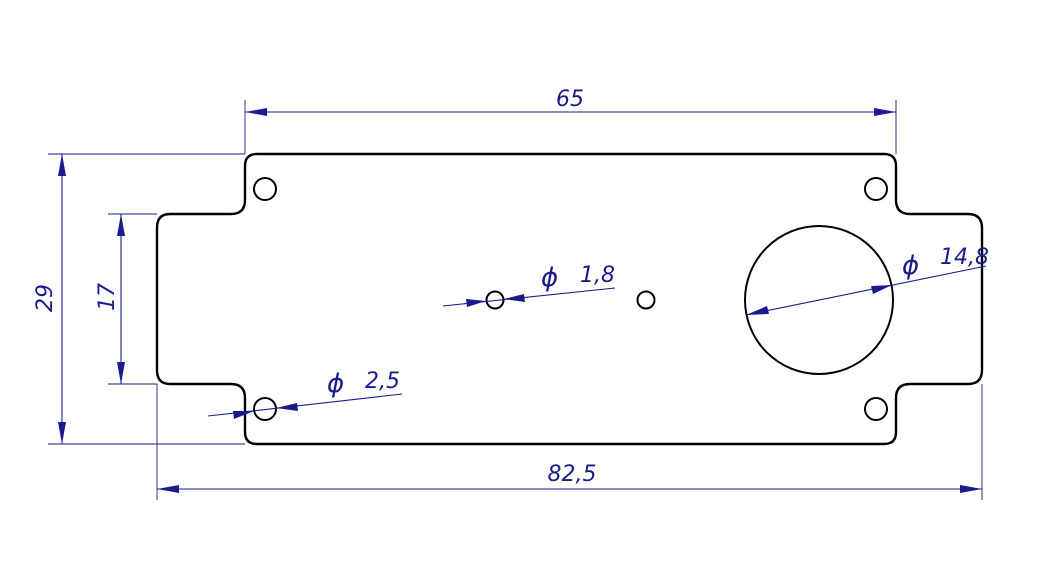 This screenshot has height=583, width=1039. Describe the element at coordinates (126, 299) in the screenshot. I see `dimension-tab-height: 17` at that location.